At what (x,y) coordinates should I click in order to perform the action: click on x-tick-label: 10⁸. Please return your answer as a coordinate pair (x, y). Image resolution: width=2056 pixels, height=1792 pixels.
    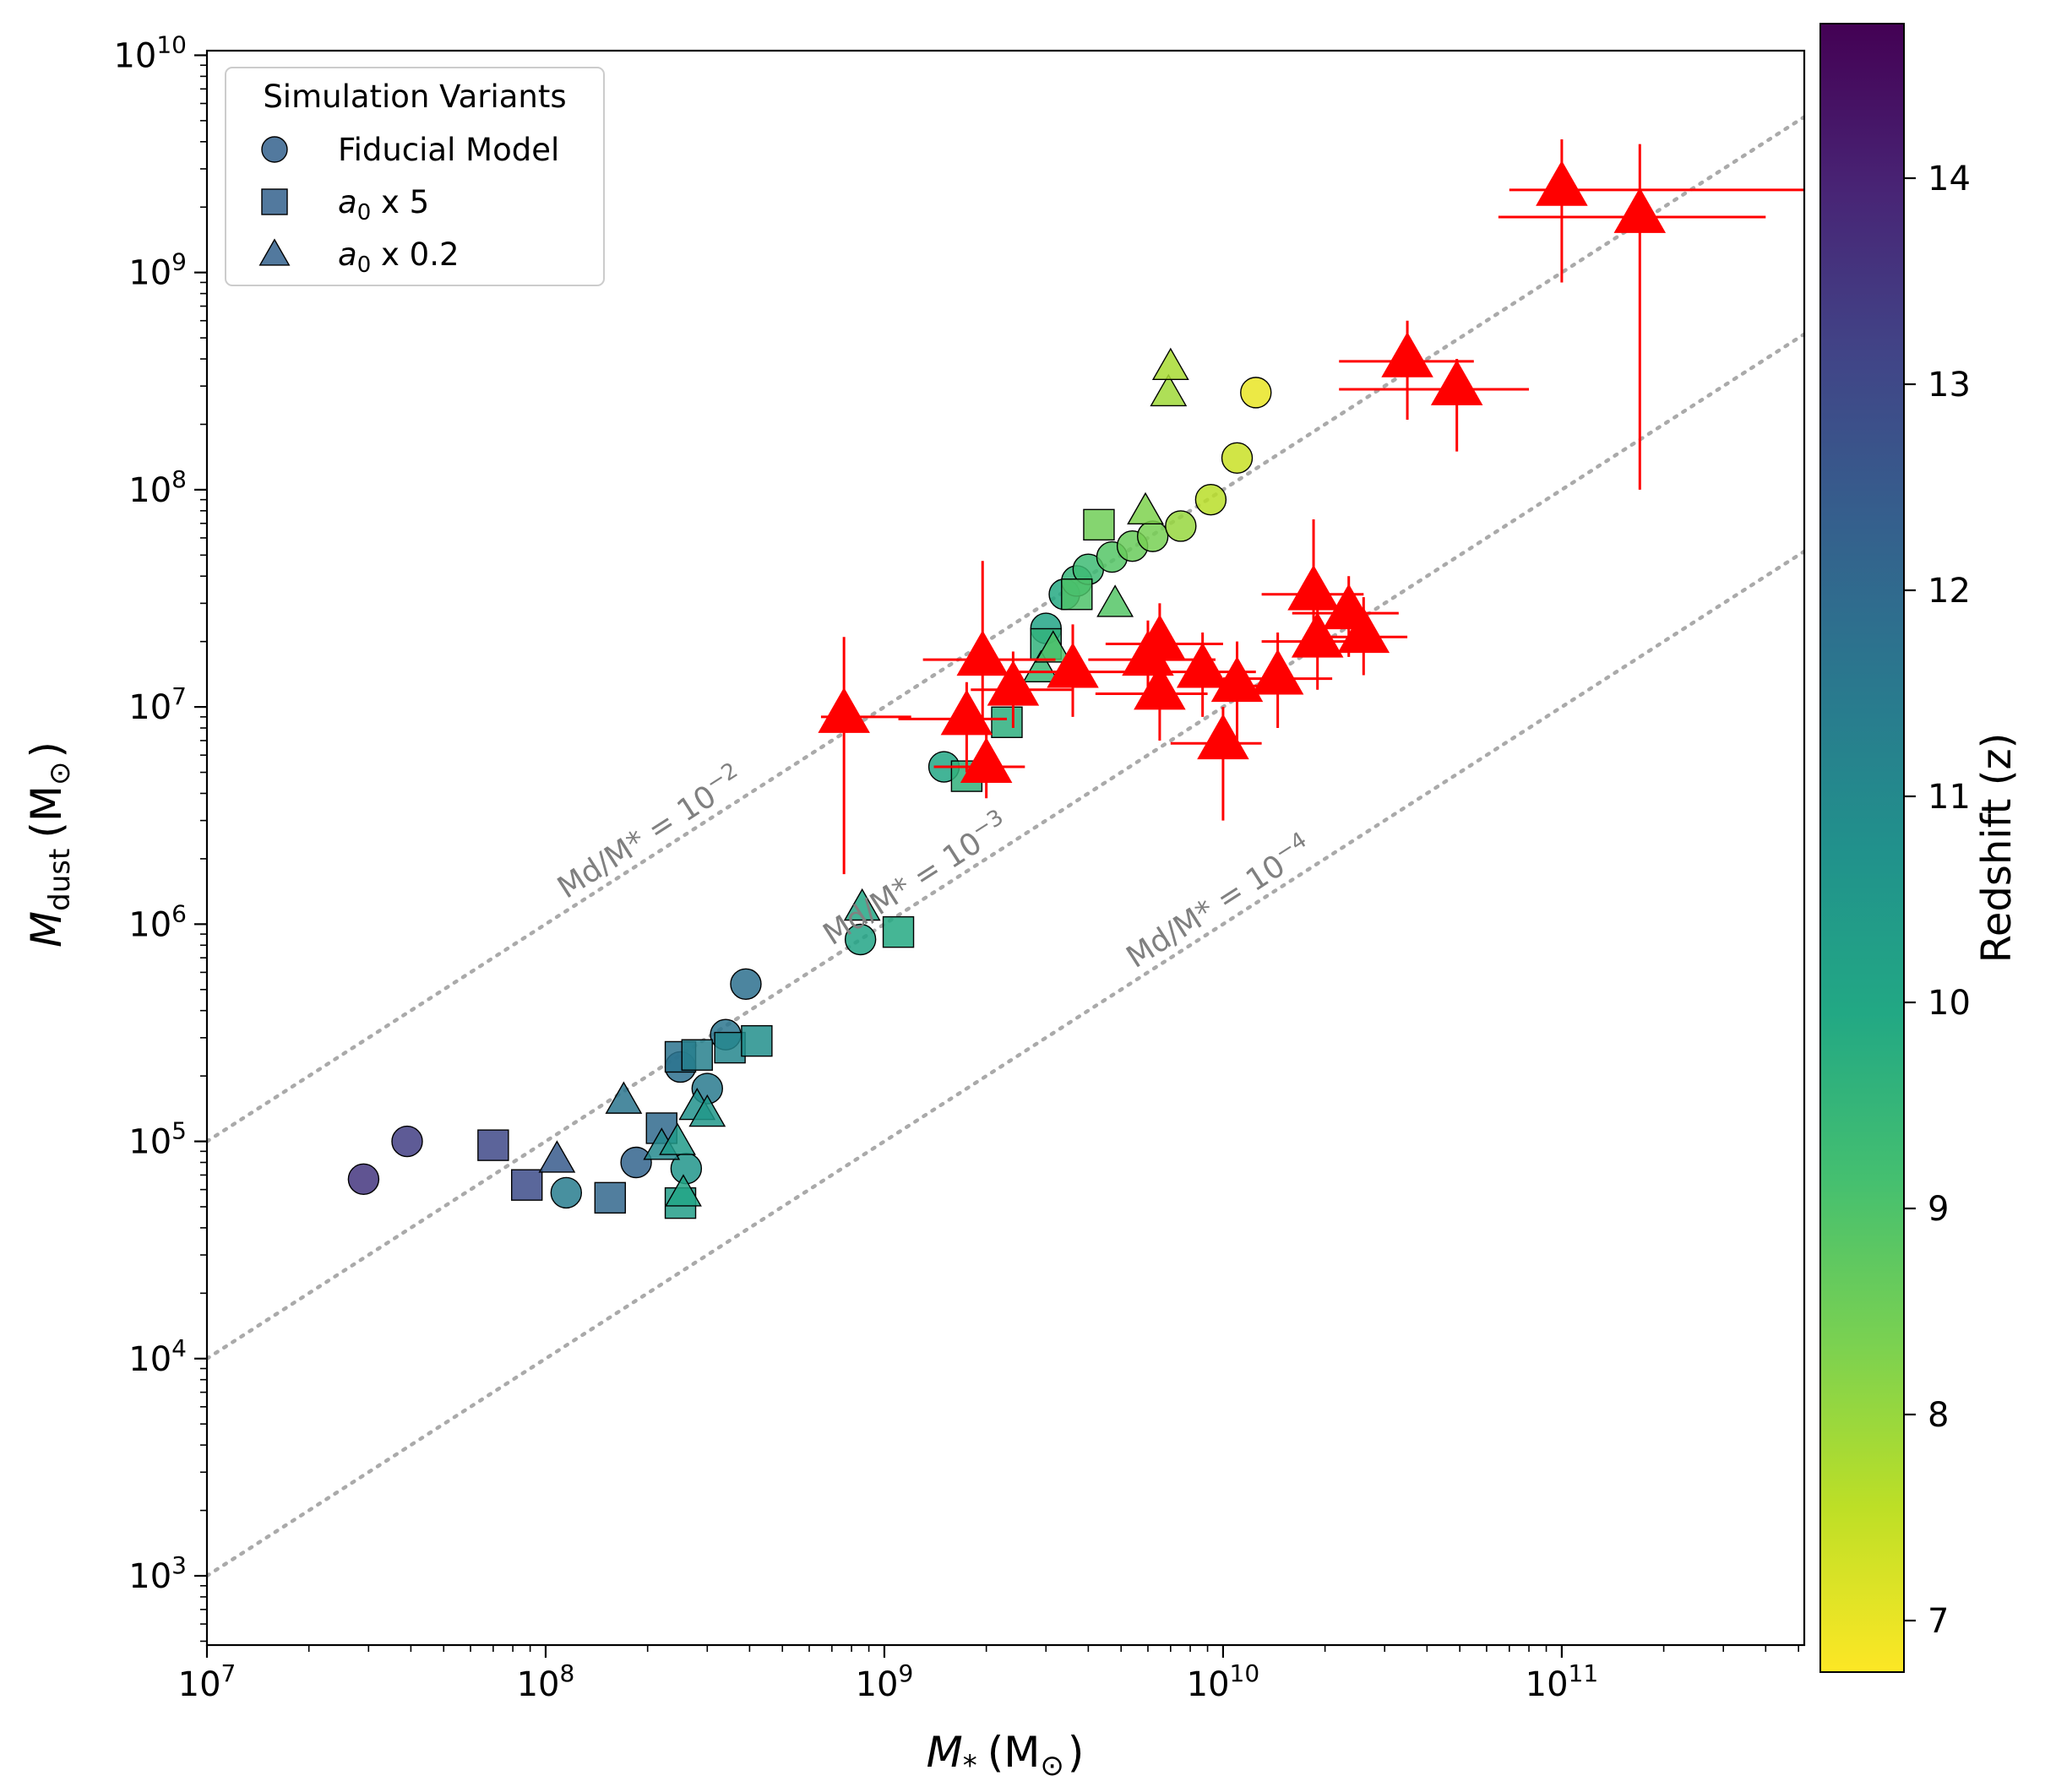
    Looking at the image, I should click on (546, 1682).